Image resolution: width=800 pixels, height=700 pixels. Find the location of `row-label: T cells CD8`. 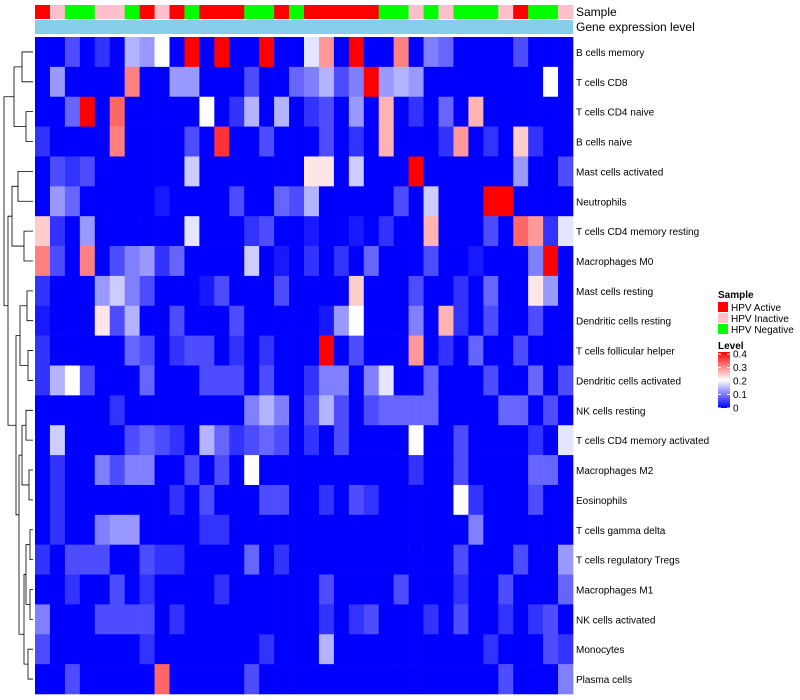

row-label: T cells CD8 is located at coordinates (602, 83).